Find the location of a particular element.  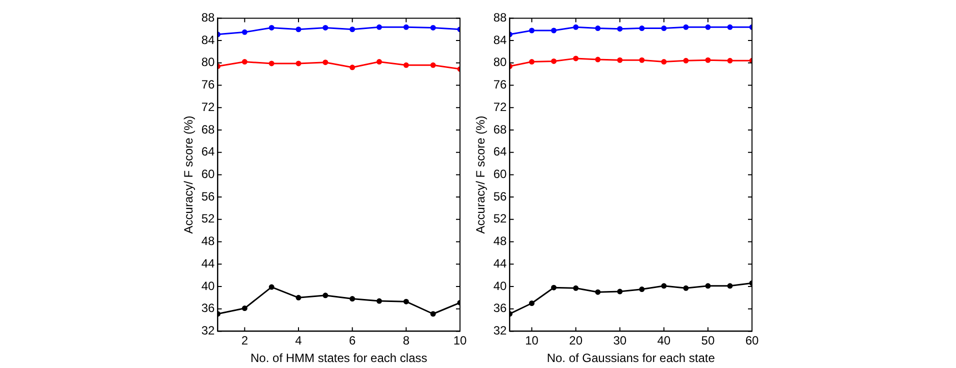

x-tick-label: 4 is located at coordinates (298, 341).